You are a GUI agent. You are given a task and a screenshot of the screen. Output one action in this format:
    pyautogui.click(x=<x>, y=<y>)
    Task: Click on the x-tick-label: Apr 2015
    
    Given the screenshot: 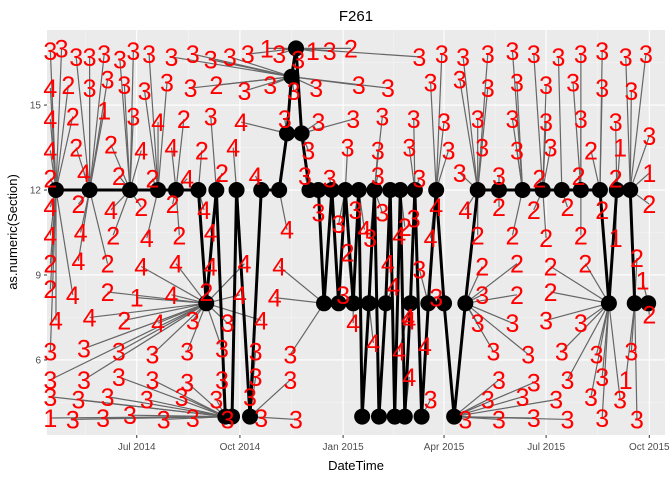 What is the action you would take?
    pyautogui.click(x=444, y=447)
    